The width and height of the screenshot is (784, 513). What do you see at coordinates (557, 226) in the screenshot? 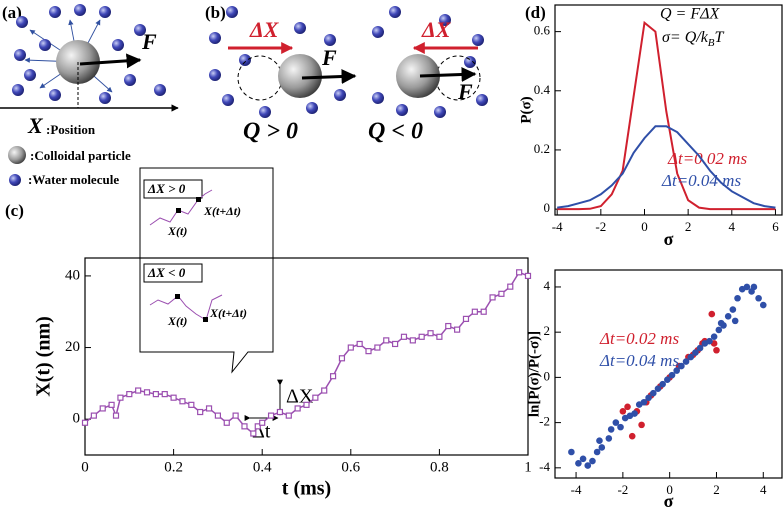
I see `x-tick-label: -4` at bounding box center [557, 226].